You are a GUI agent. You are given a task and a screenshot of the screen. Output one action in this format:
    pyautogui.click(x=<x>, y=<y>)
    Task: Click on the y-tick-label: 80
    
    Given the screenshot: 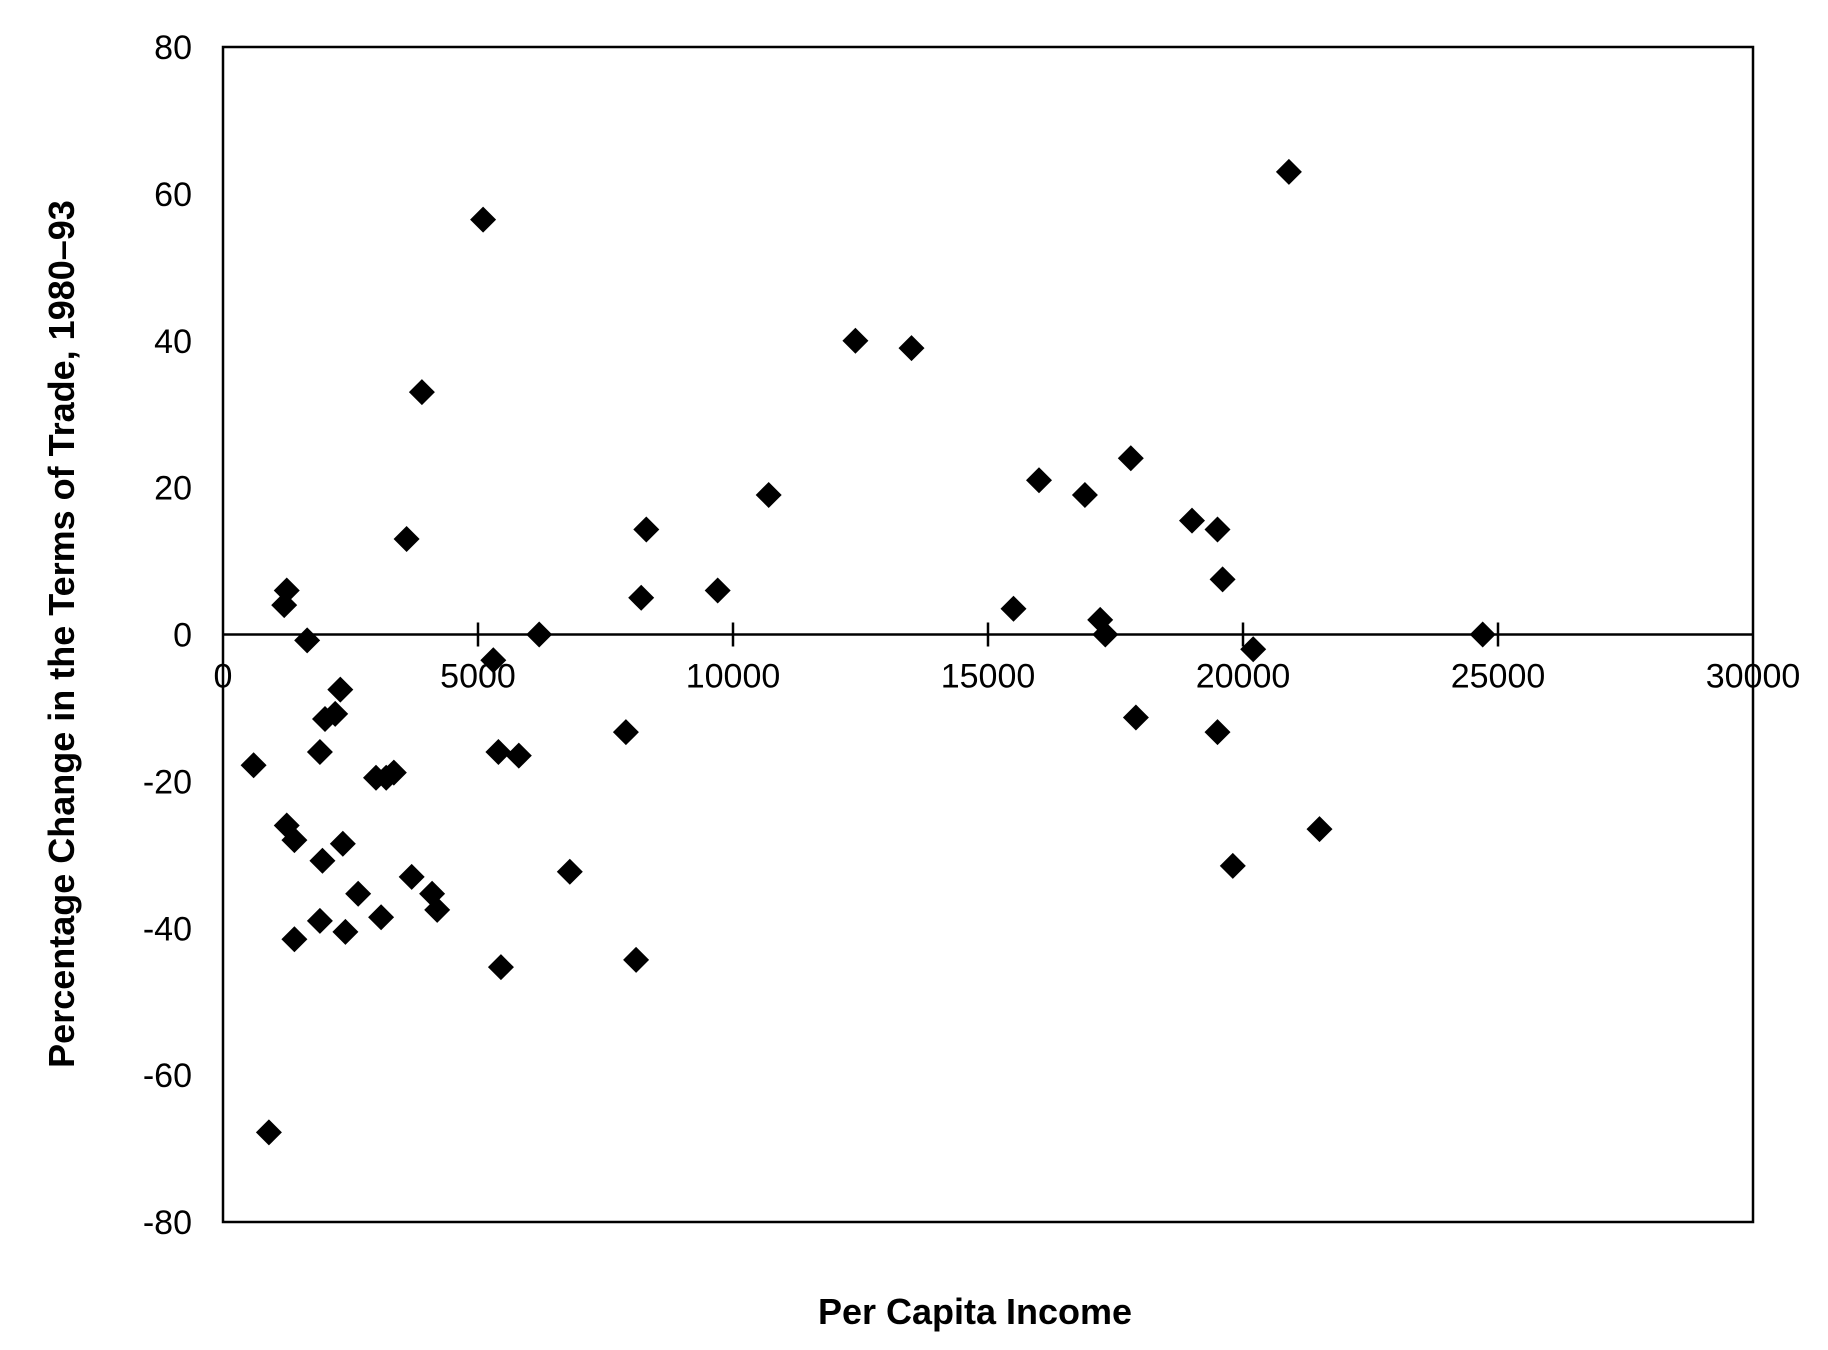 What is the action you would take?
    pyautogui.click(x=173, y=48)
    